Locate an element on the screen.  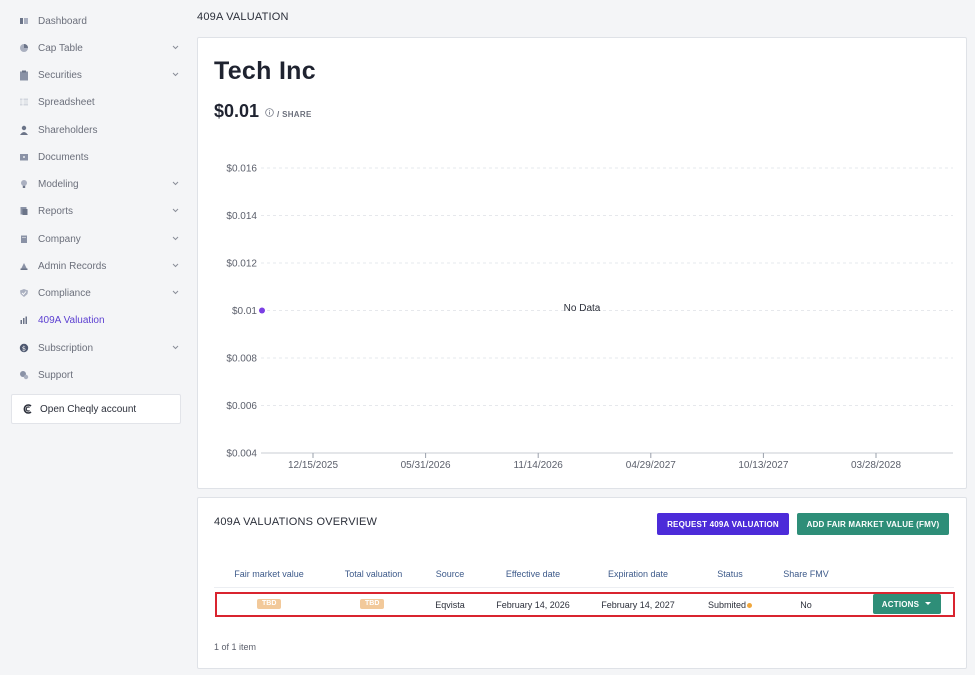
sidebar-item-label: 409A Valuation is located at coordinates (71, 320).